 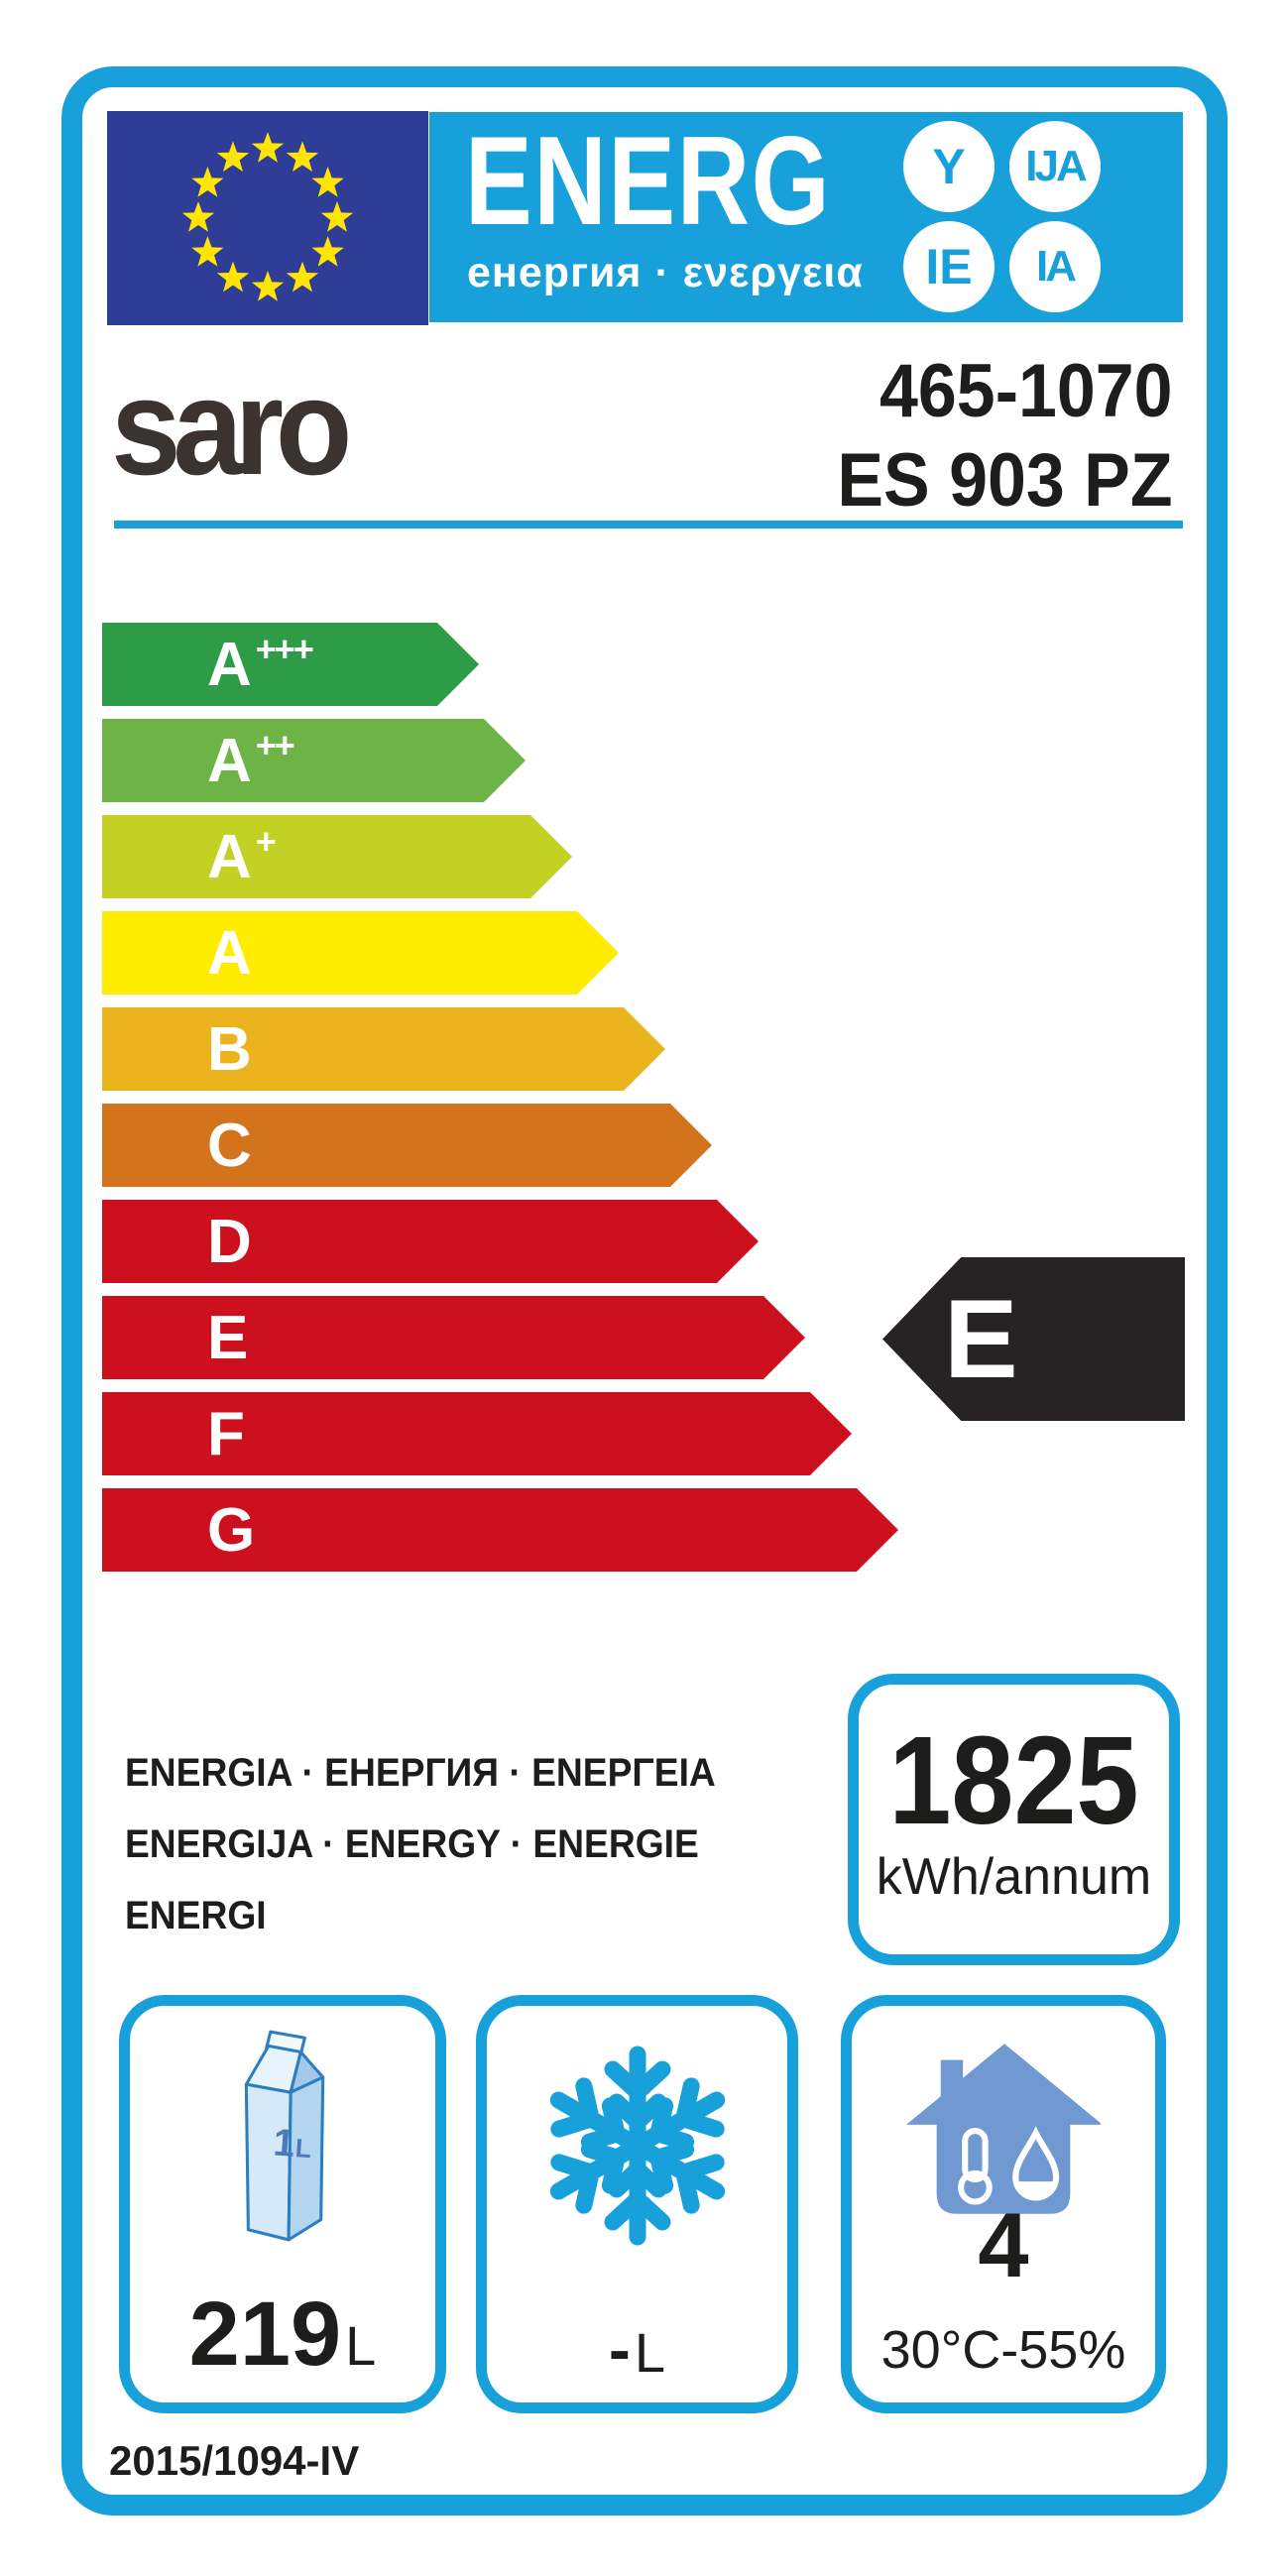 What do you see at coordinates (235, 2460) in the screenshot?
I see `regulation-reference: 2015/1094-IV` at bounding box center [235, 2460].